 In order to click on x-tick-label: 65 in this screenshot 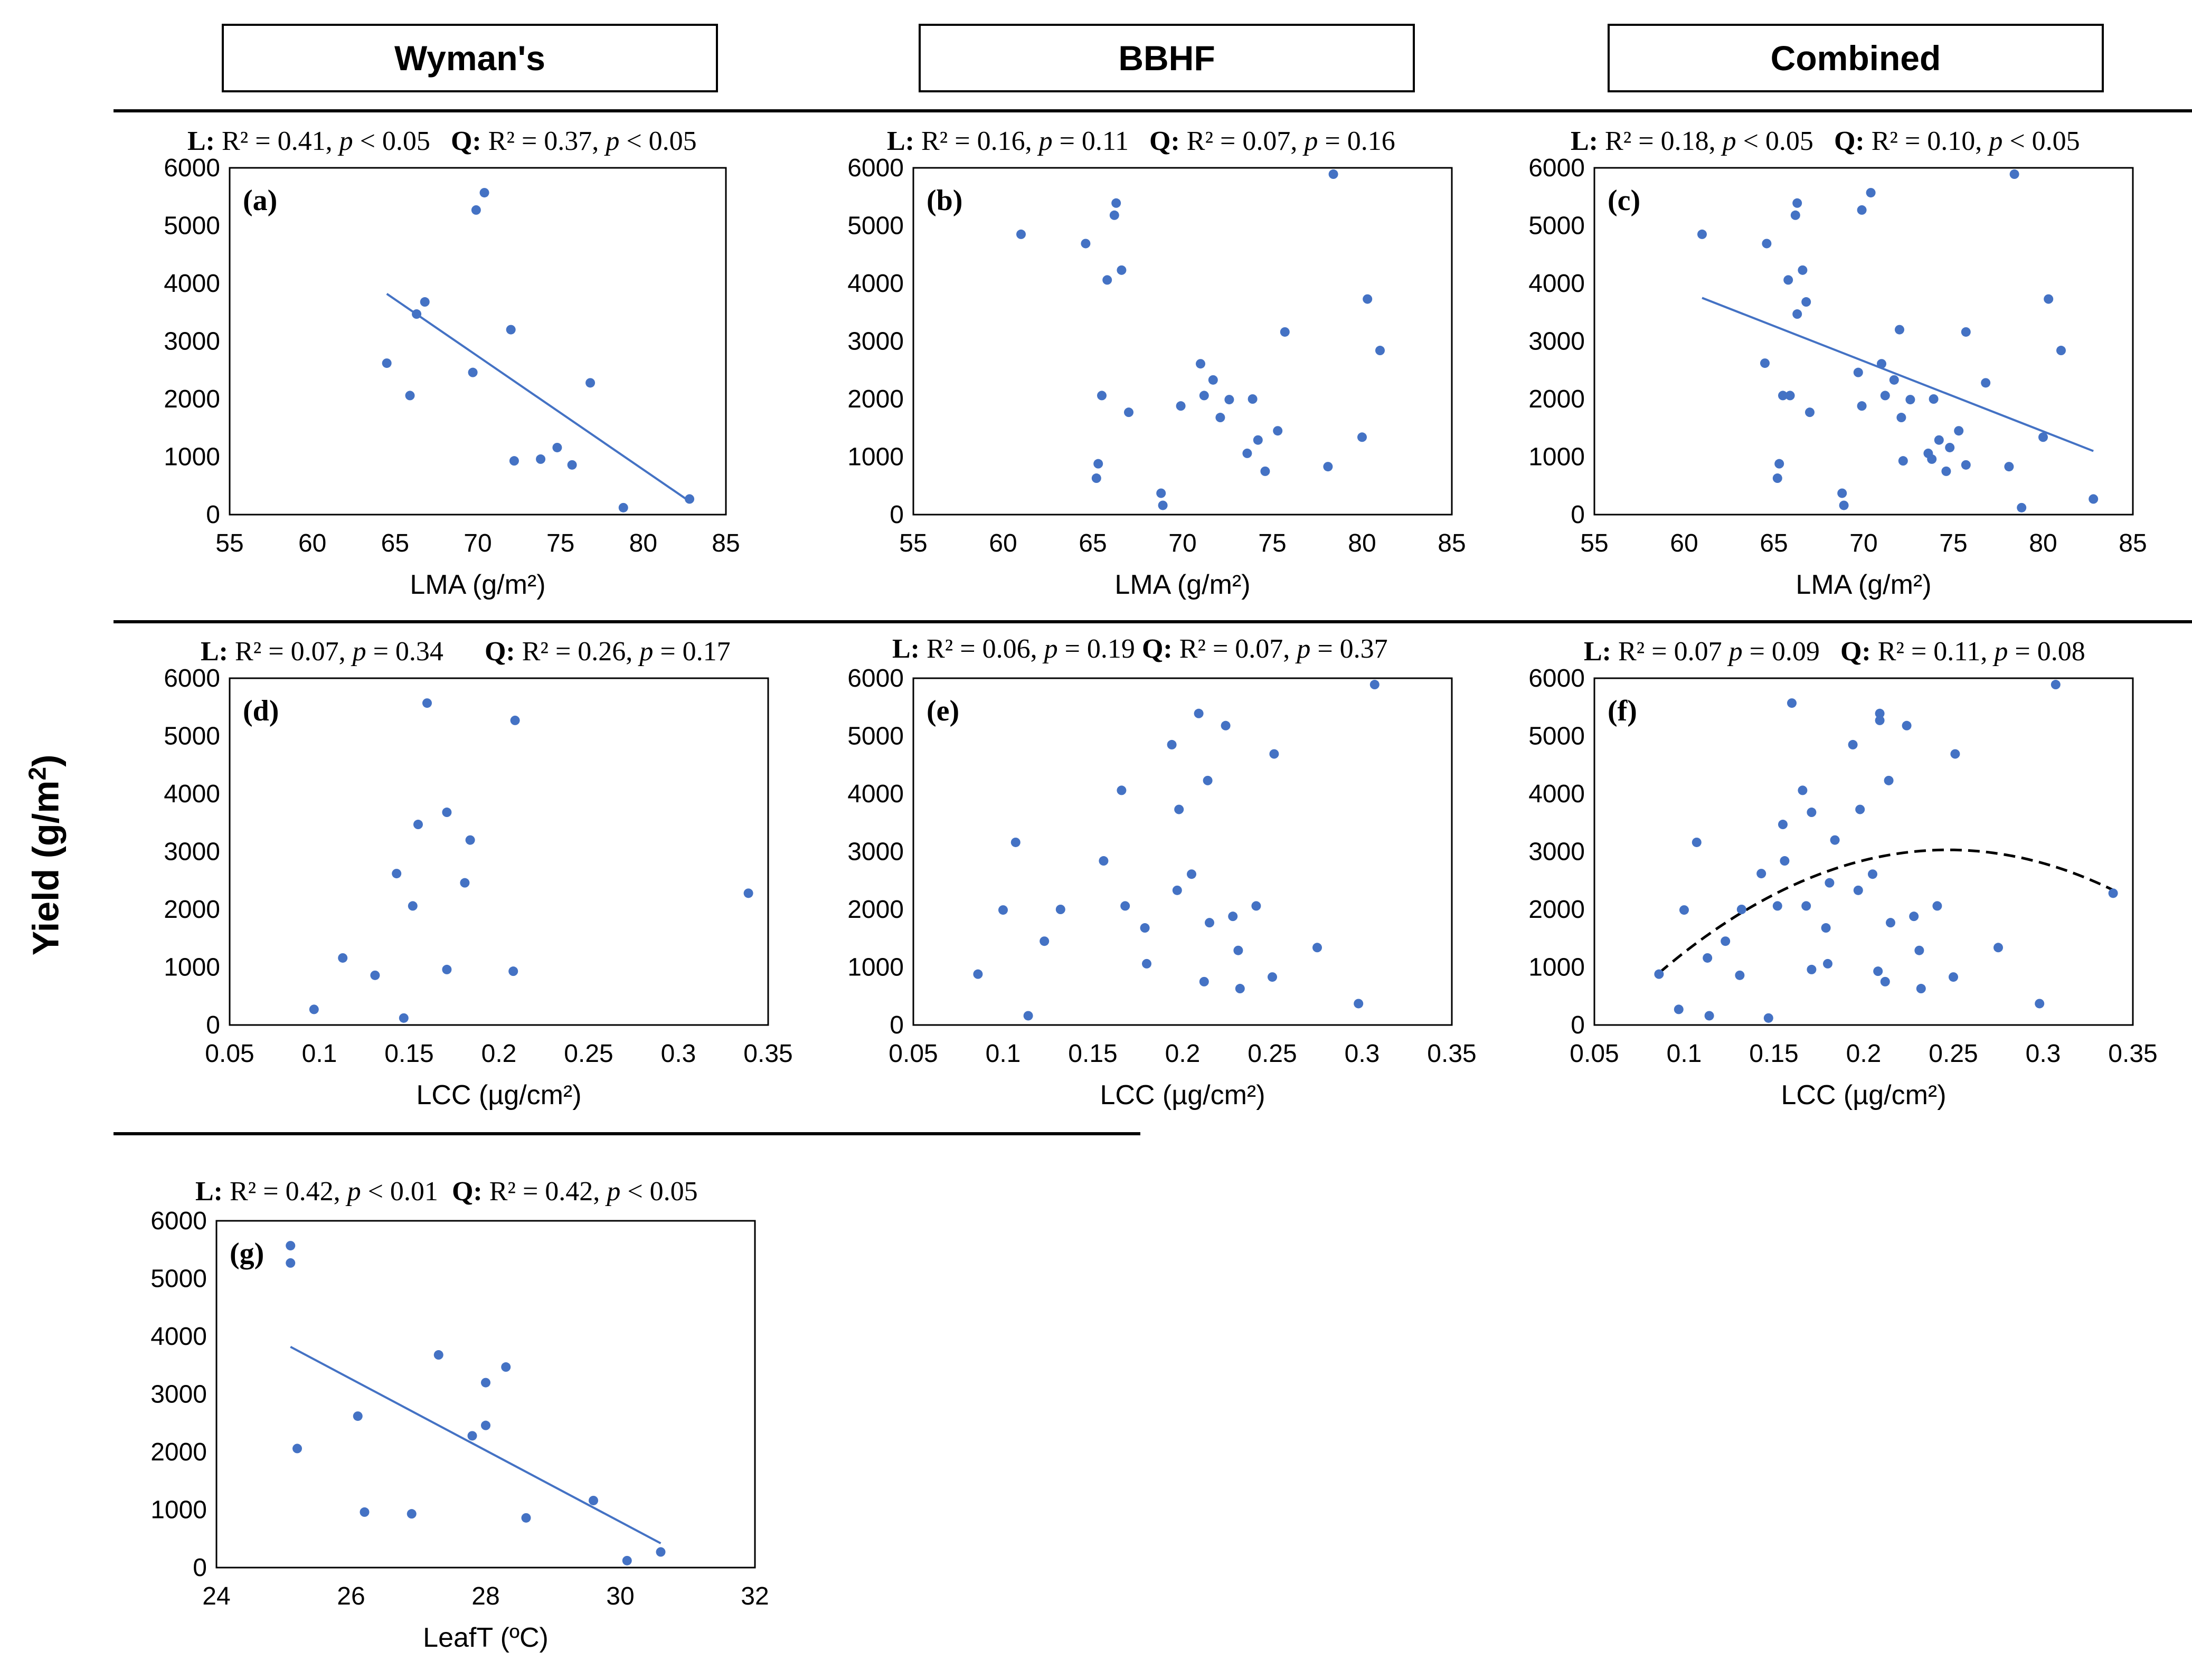, I will do `click(1093, 543)`.